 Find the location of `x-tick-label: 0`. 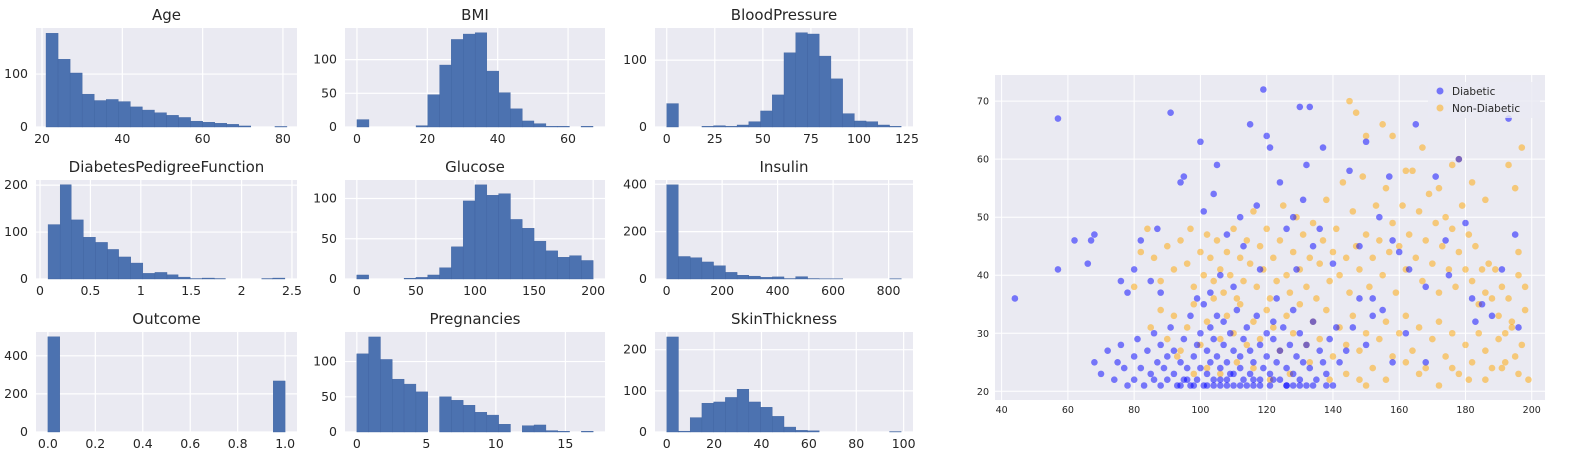

x-tick-label: 0 is located at coordinates (667, 443).